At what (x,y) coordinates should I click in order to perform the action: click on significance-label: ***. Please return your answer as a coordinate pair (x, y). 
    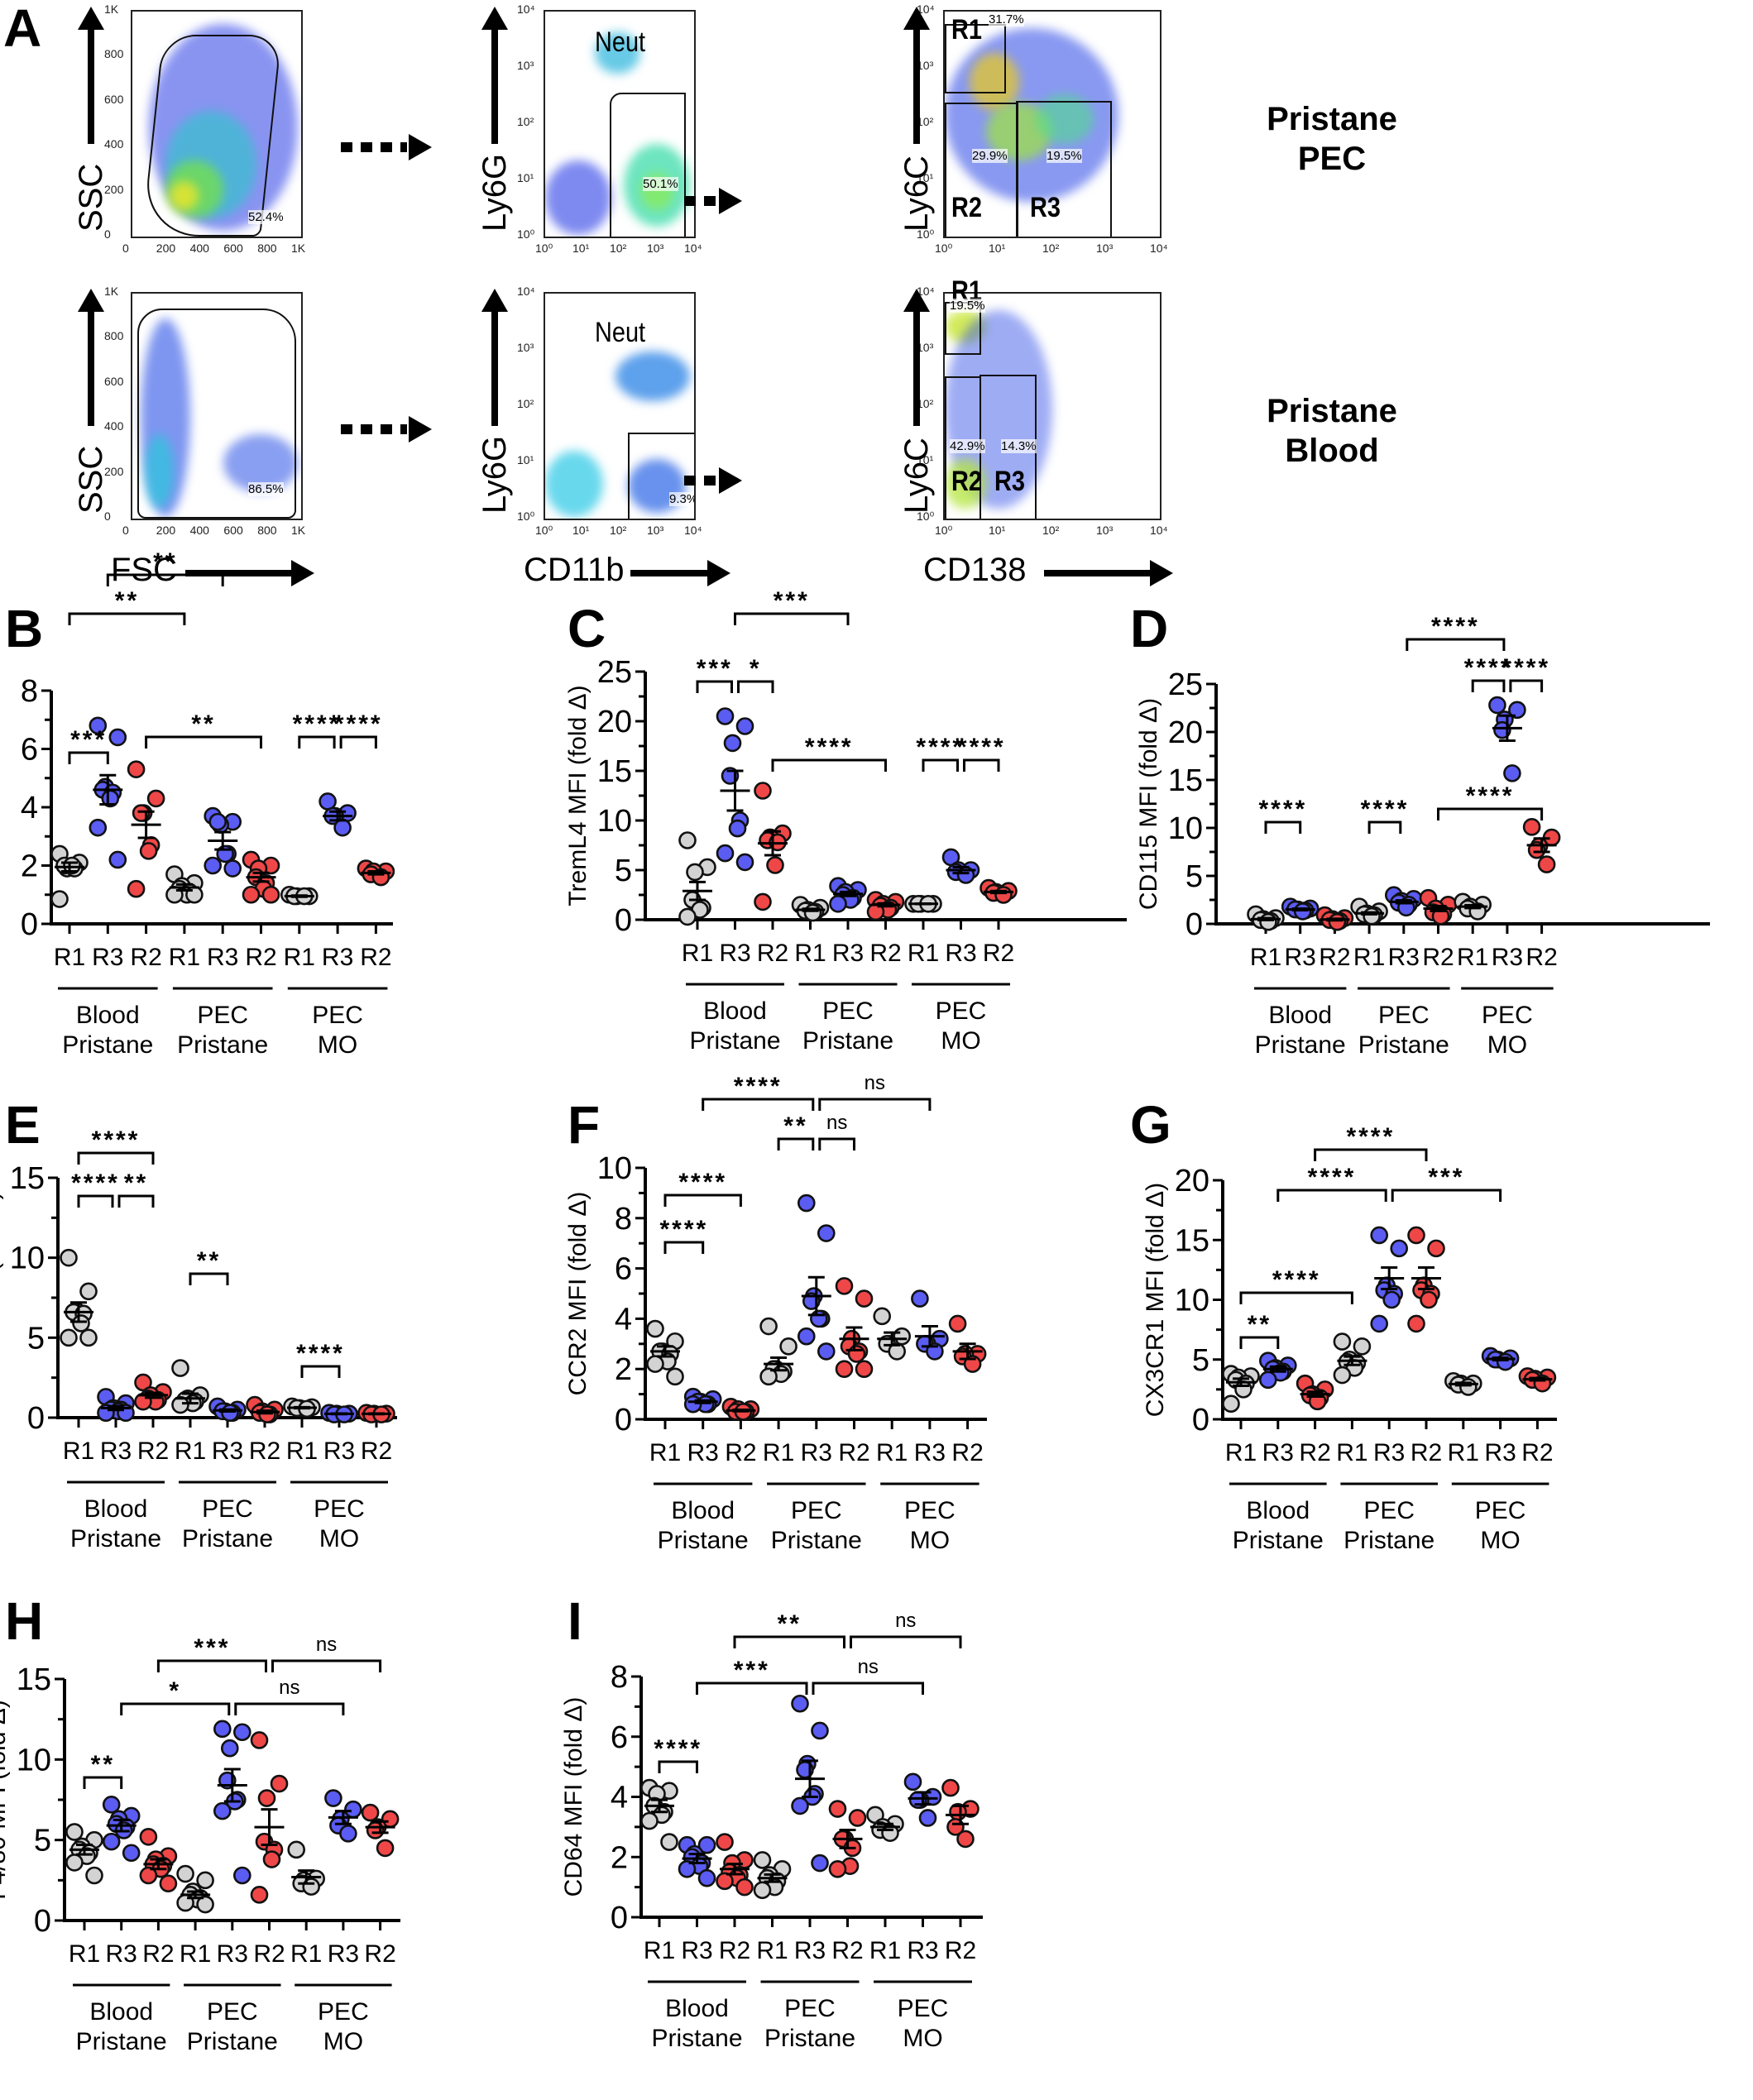
    Looking at the image, I should click on (212, 1648).